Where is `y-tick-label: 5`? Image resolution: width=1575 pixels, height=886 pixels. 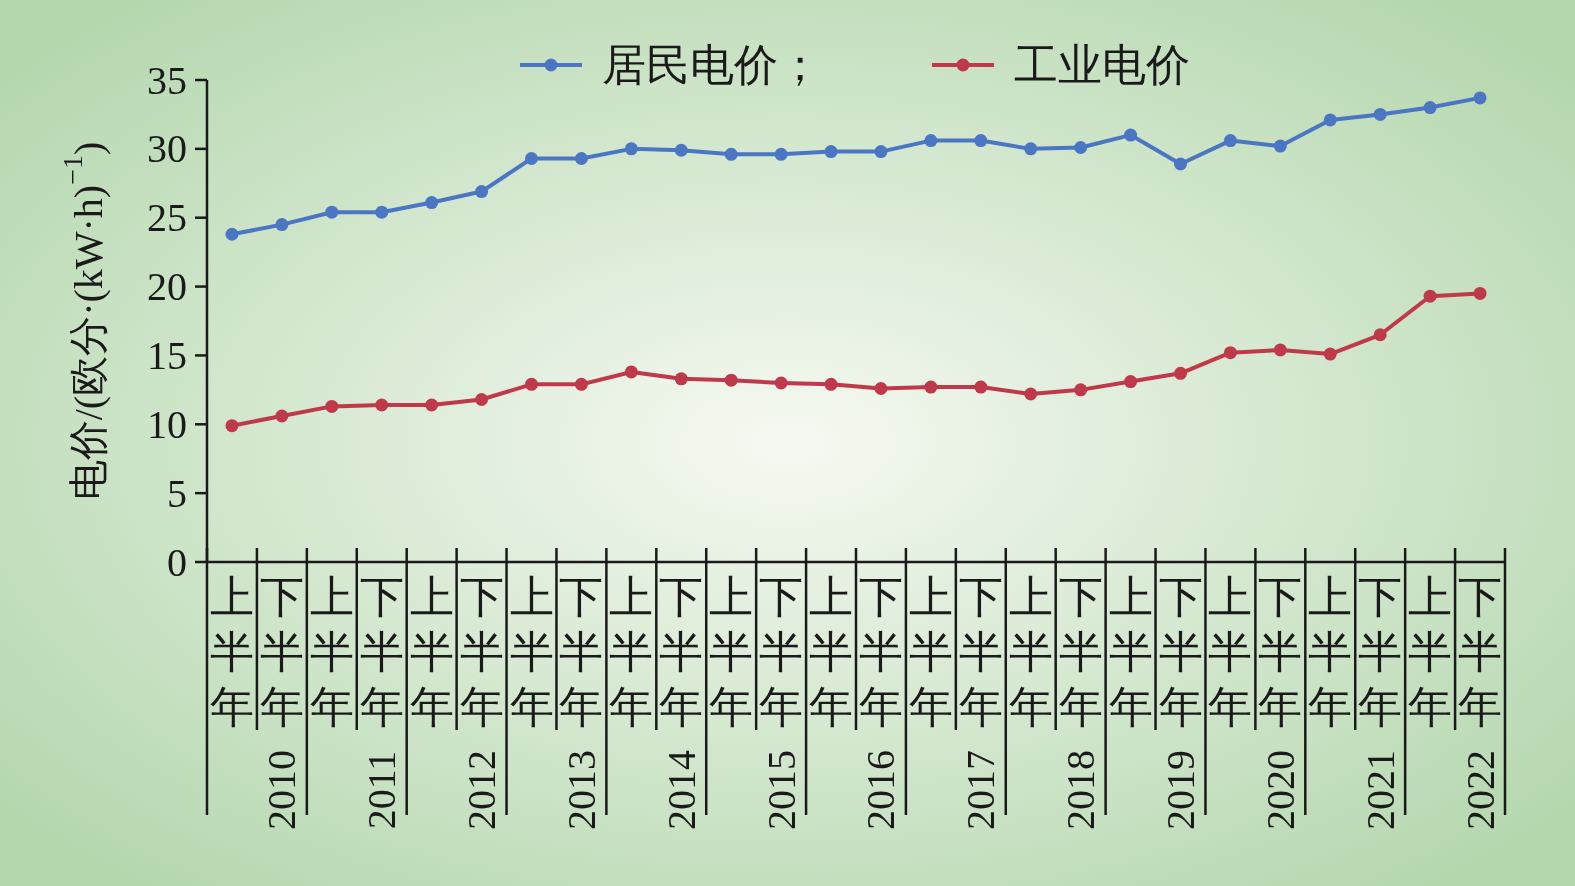 y-tick-label: 5 is located at coordinates (177, 493).